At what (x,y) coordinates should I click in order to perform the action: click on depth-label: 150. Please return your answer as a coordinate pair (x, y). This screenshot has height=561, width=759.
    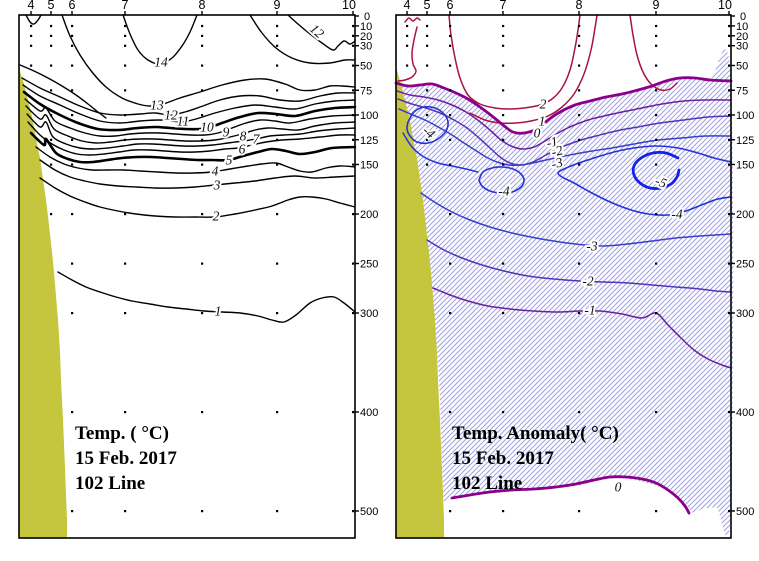
    Looking at the image, I should click on (745, 166).